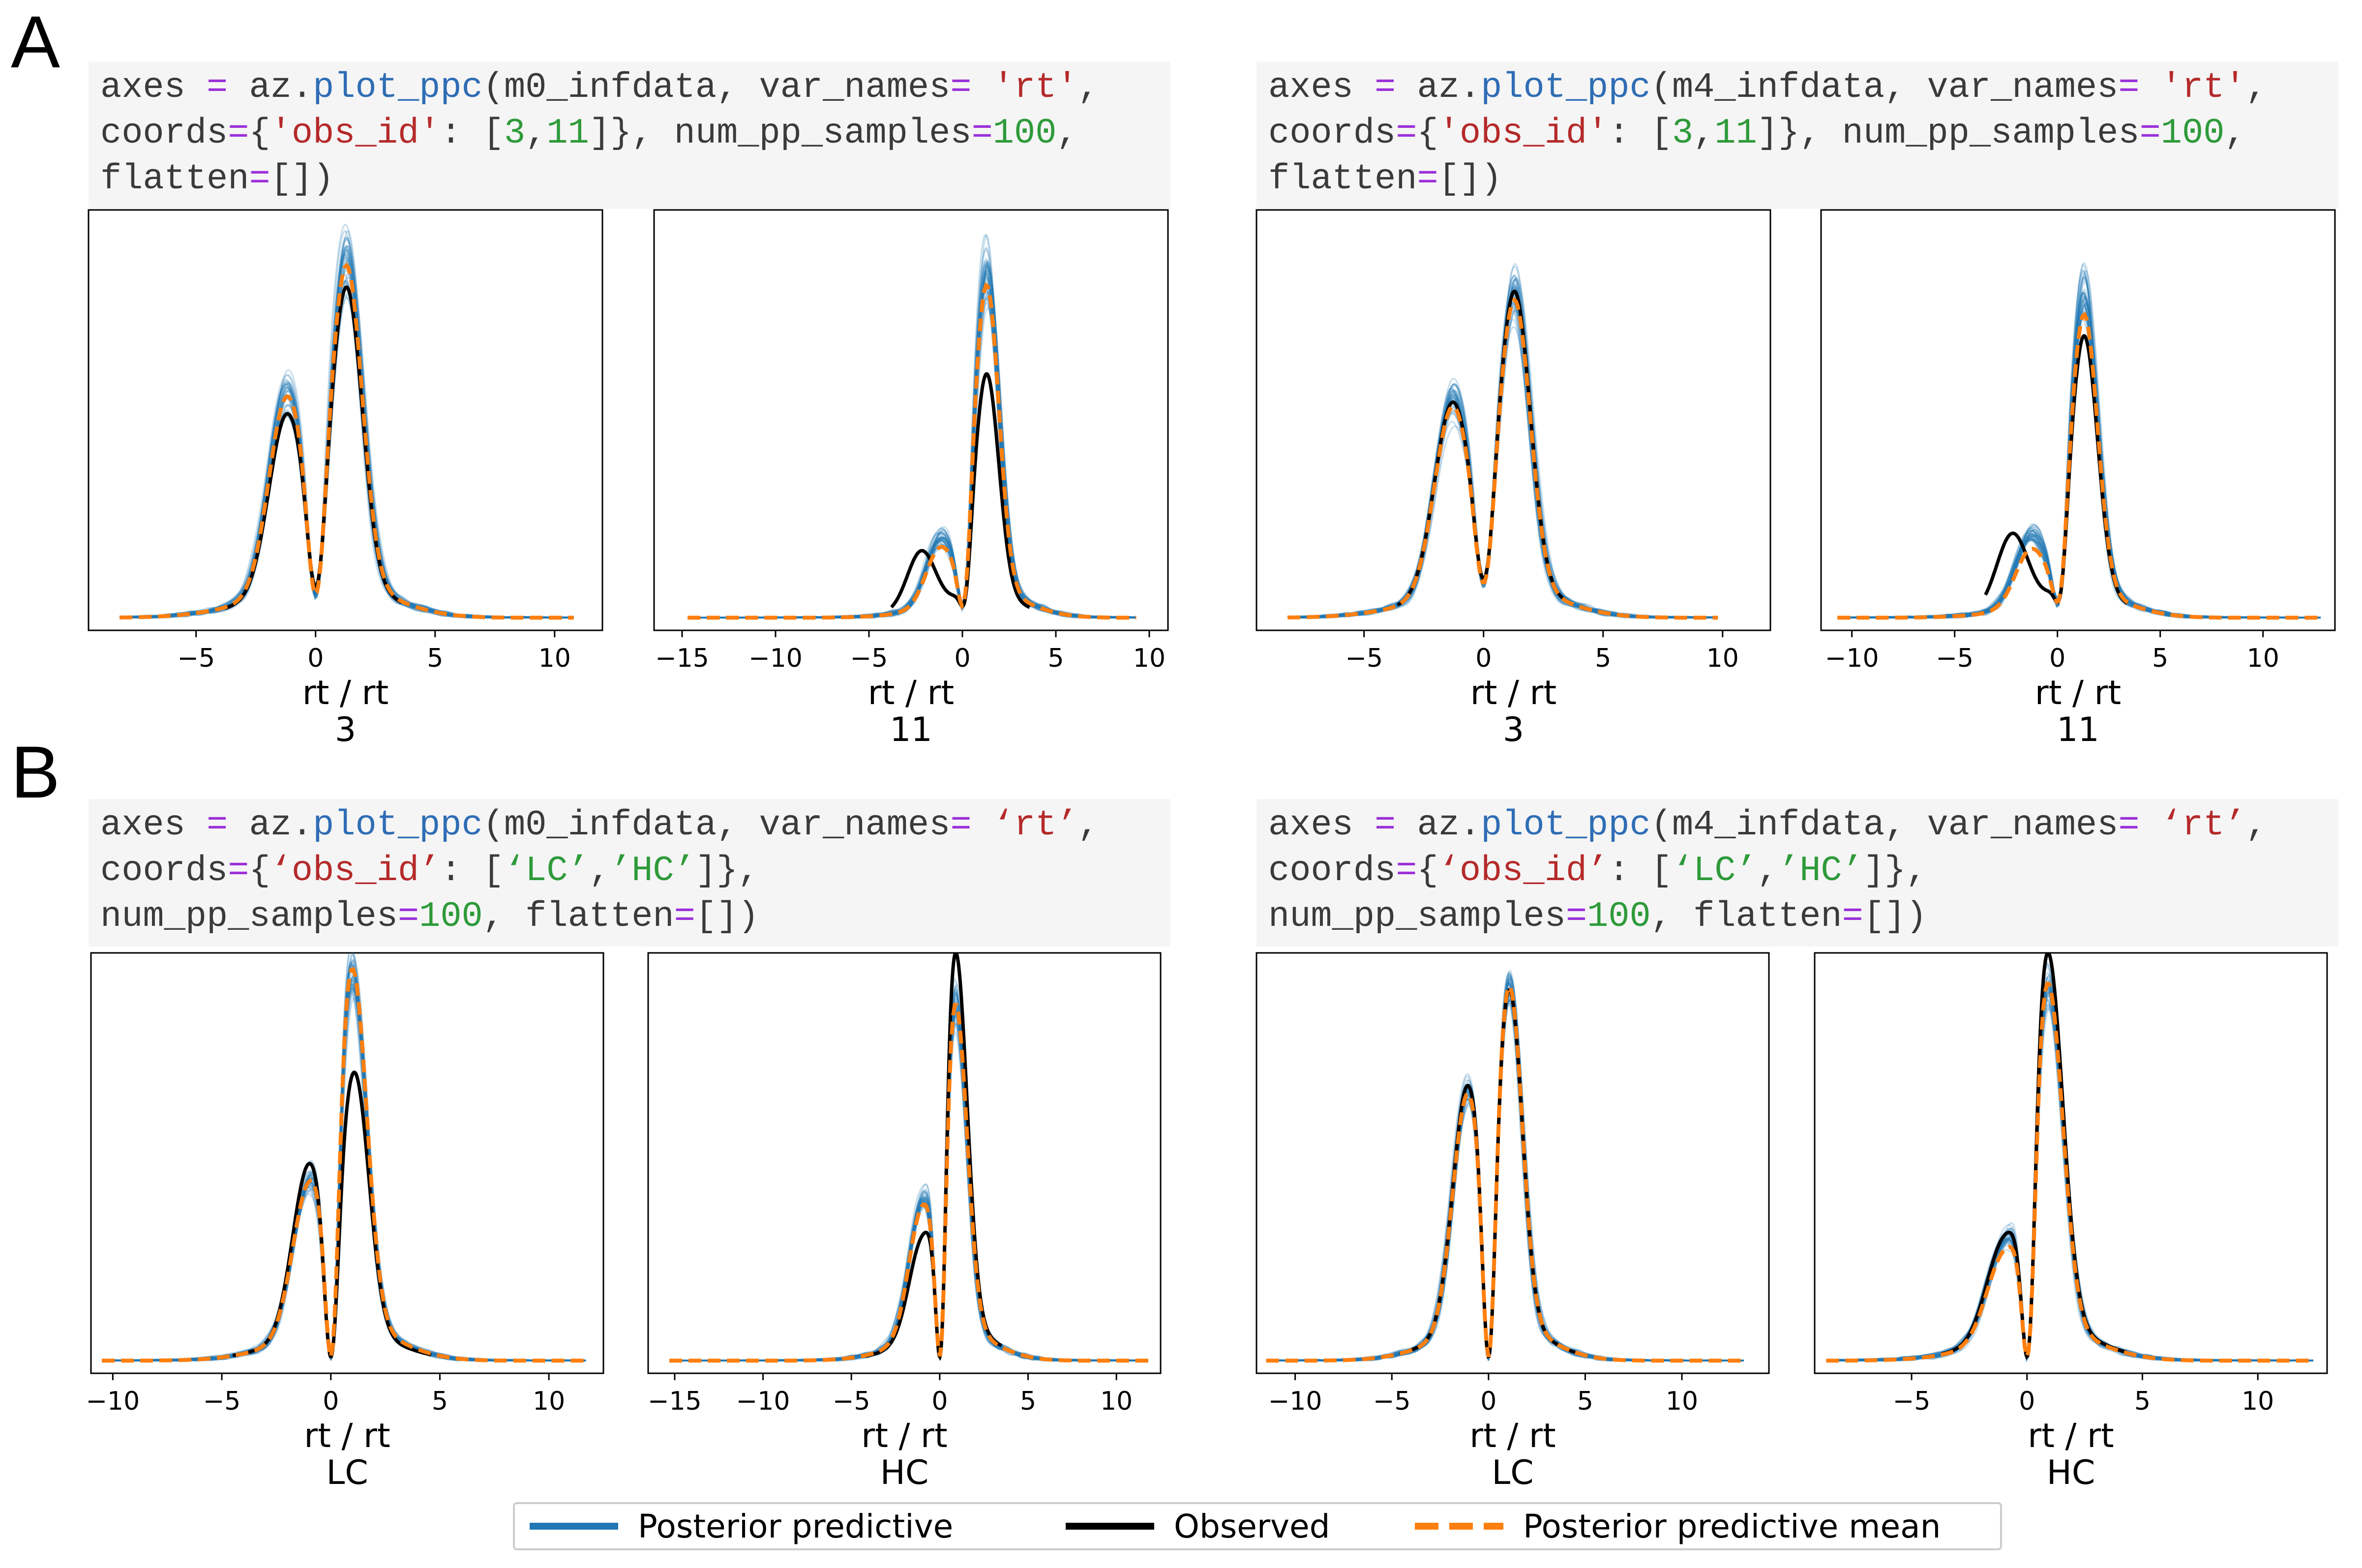  I want to click on code-model: m0_infdata, so click(610, 87).